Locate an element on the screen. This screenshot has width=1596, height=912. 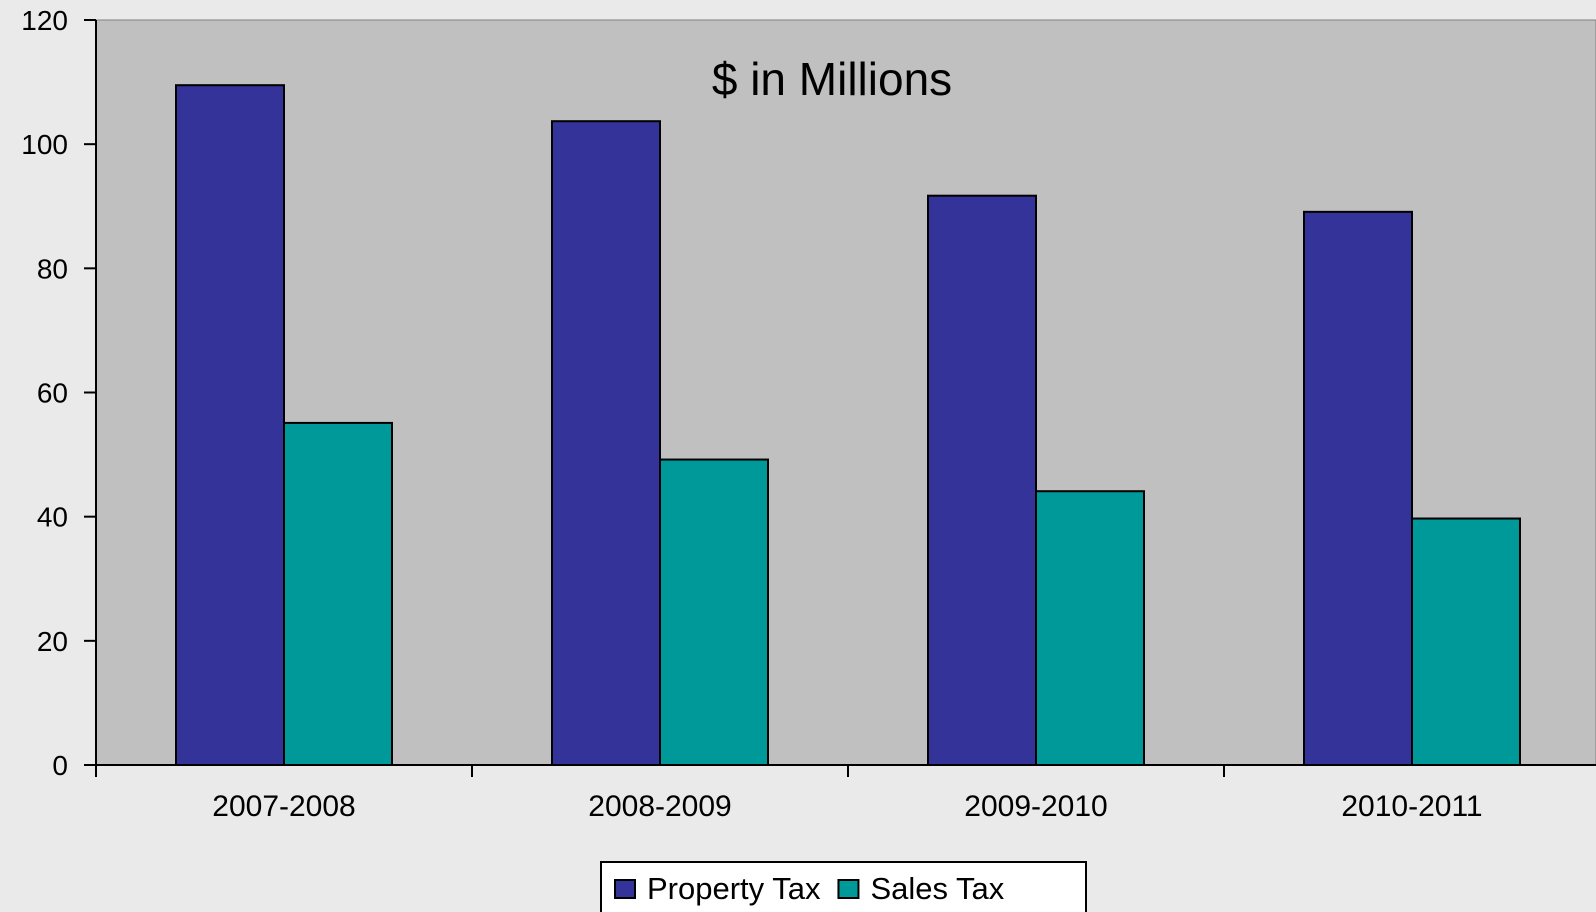
y-tick-label-0: 0 is located at coordinates (60, 765).